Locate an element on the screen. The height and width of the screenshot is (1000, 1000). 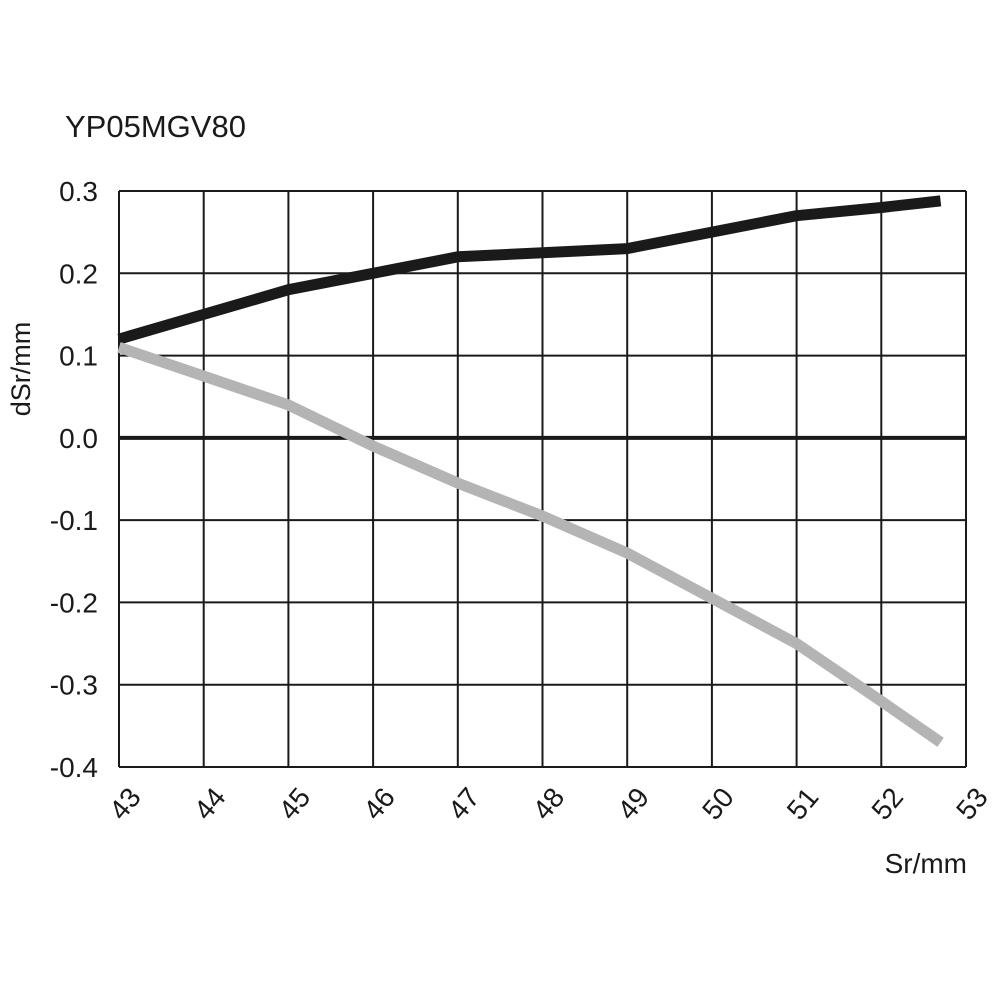
y-tick-label: 0.3 is located at coordinates (78, 191).